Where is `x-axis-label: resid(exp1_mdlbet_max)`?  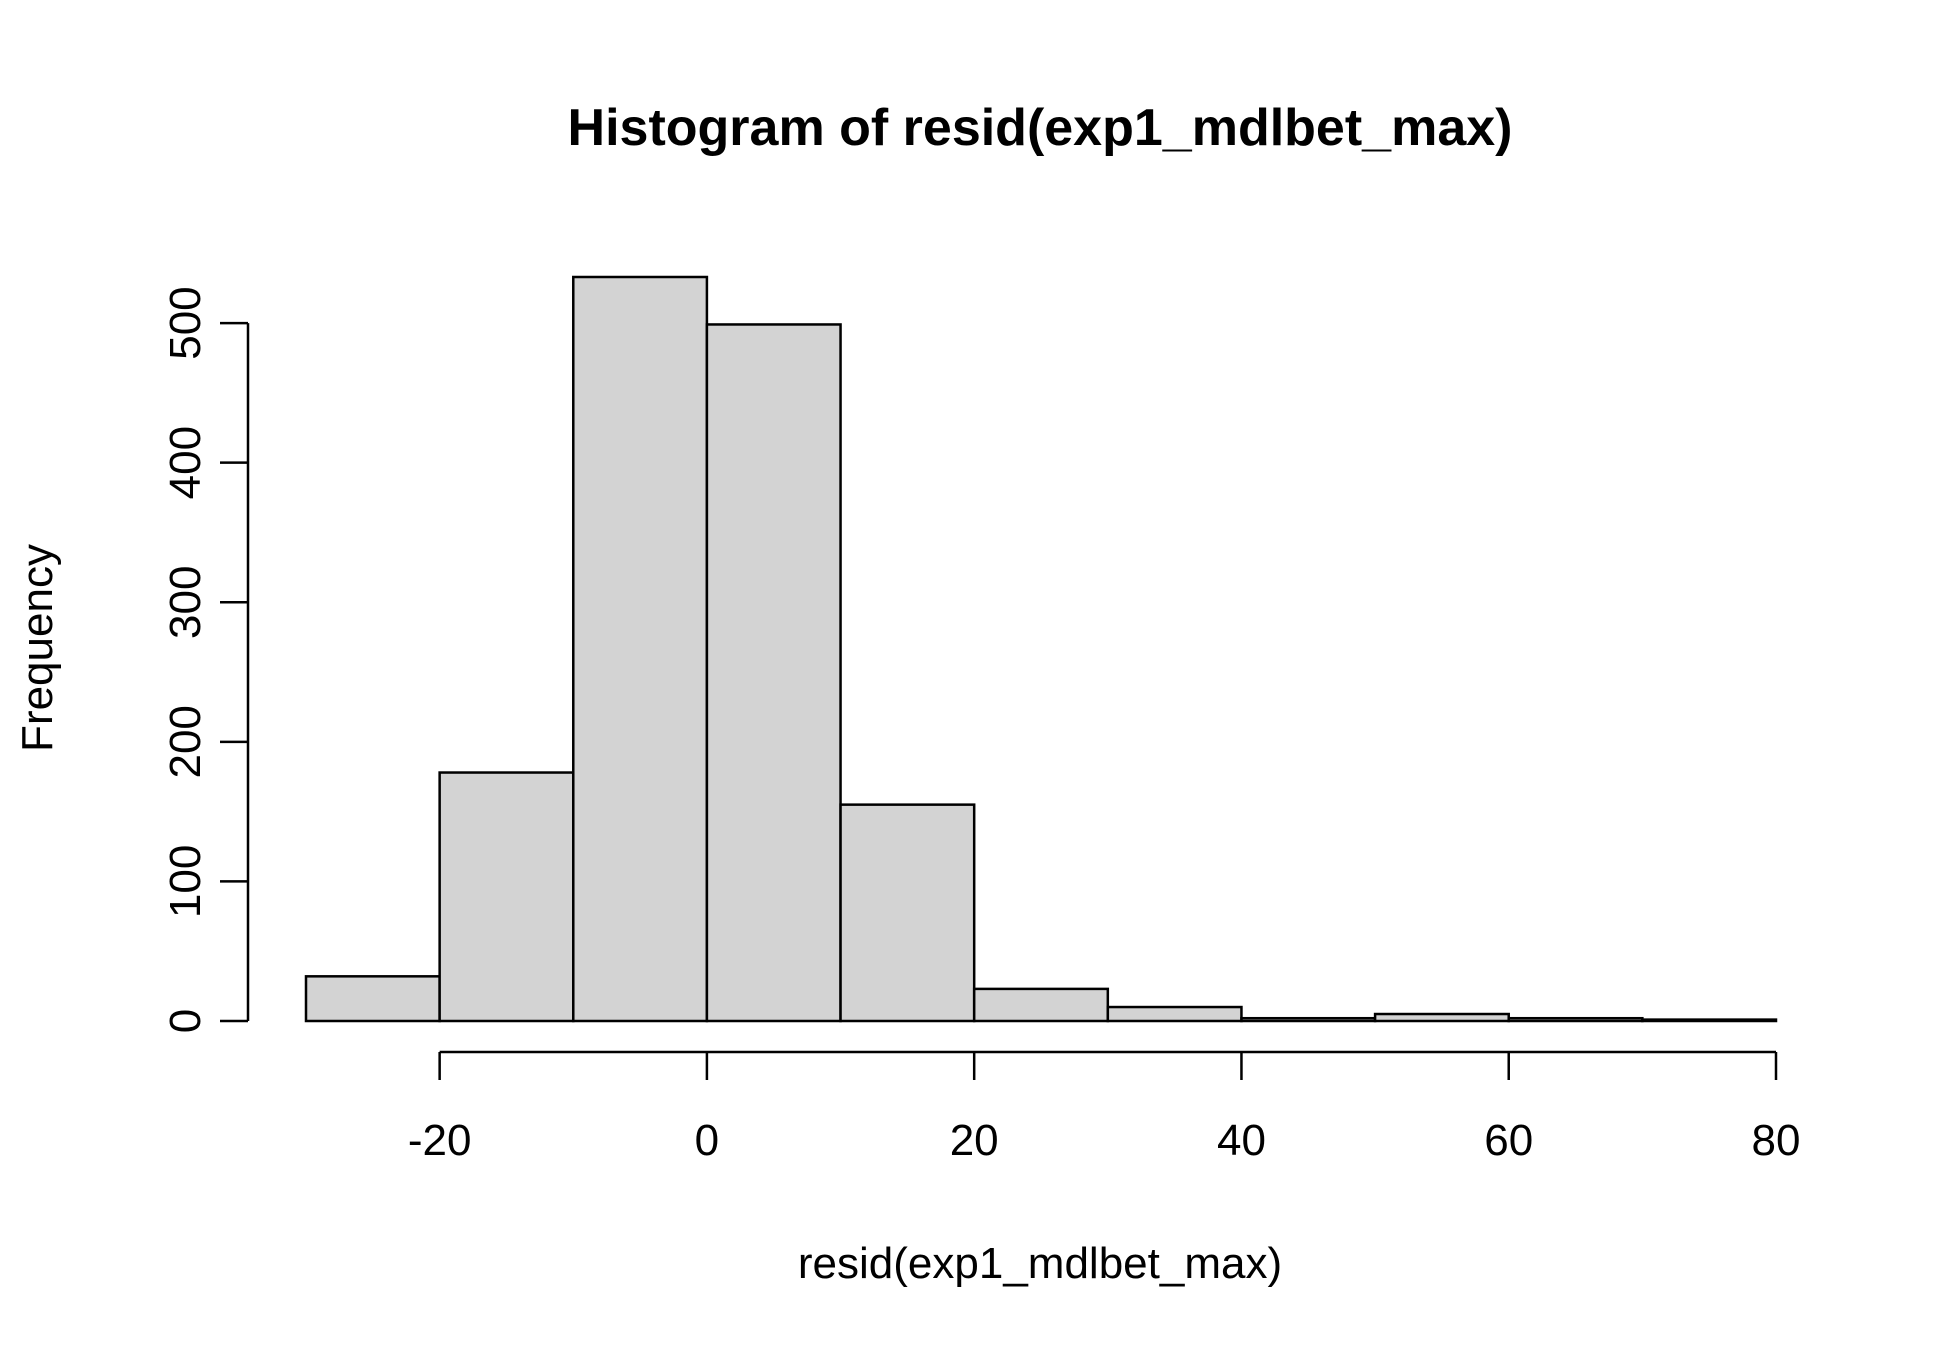
x-axis-label: resid(exp1_mdlbet_max) is located at coordinates (1040, 1263).